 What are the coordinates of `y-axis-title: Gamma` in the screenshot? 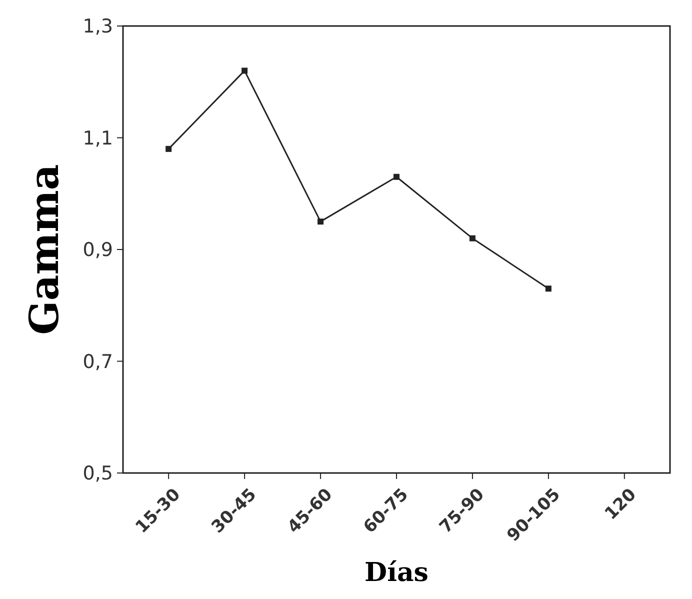 It's located at (44, 249).